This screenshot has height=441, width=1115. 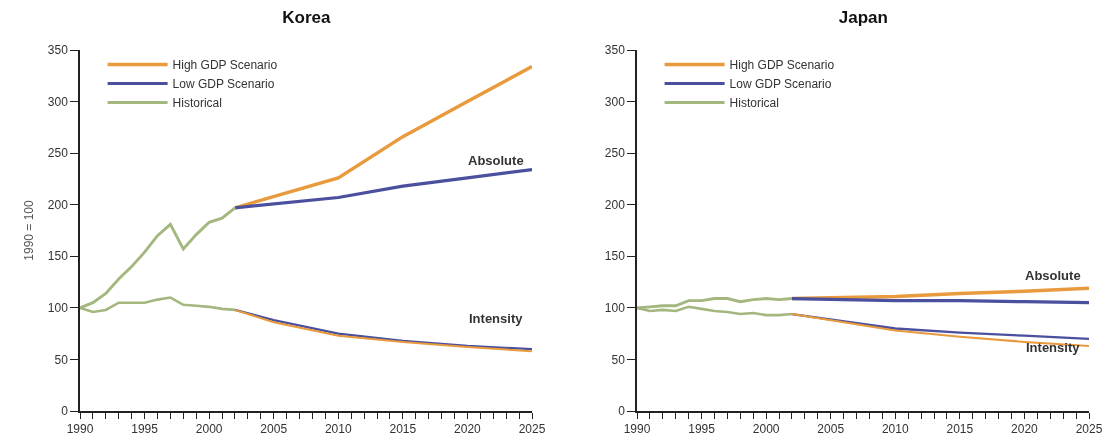 What do you see at coordinates (28, 230) in the screenshot?
I see `y-axis-title: 1990 = 100` at bounding box center [28, 230].